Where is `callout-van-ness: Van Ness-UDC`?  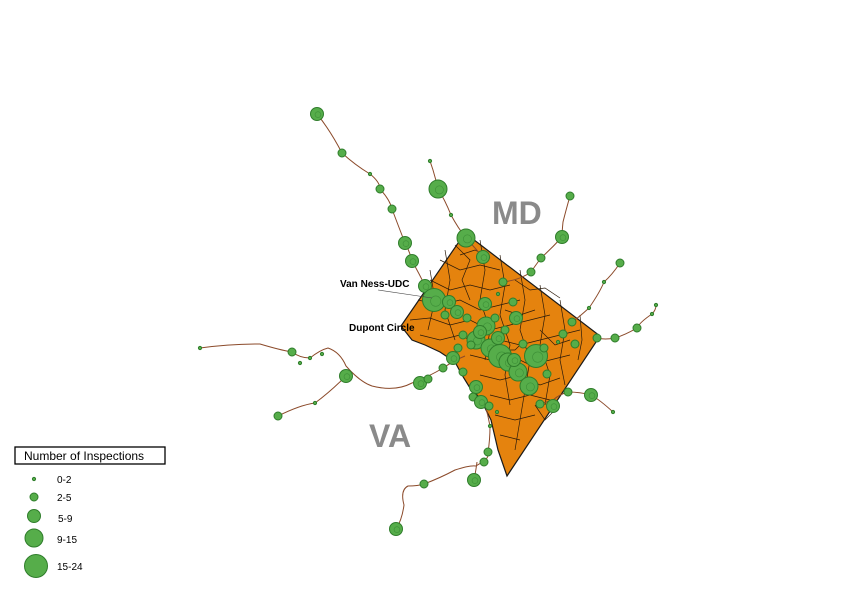 callout-van-ness: Van Ness-UDC is located at coordinates (374, 284).